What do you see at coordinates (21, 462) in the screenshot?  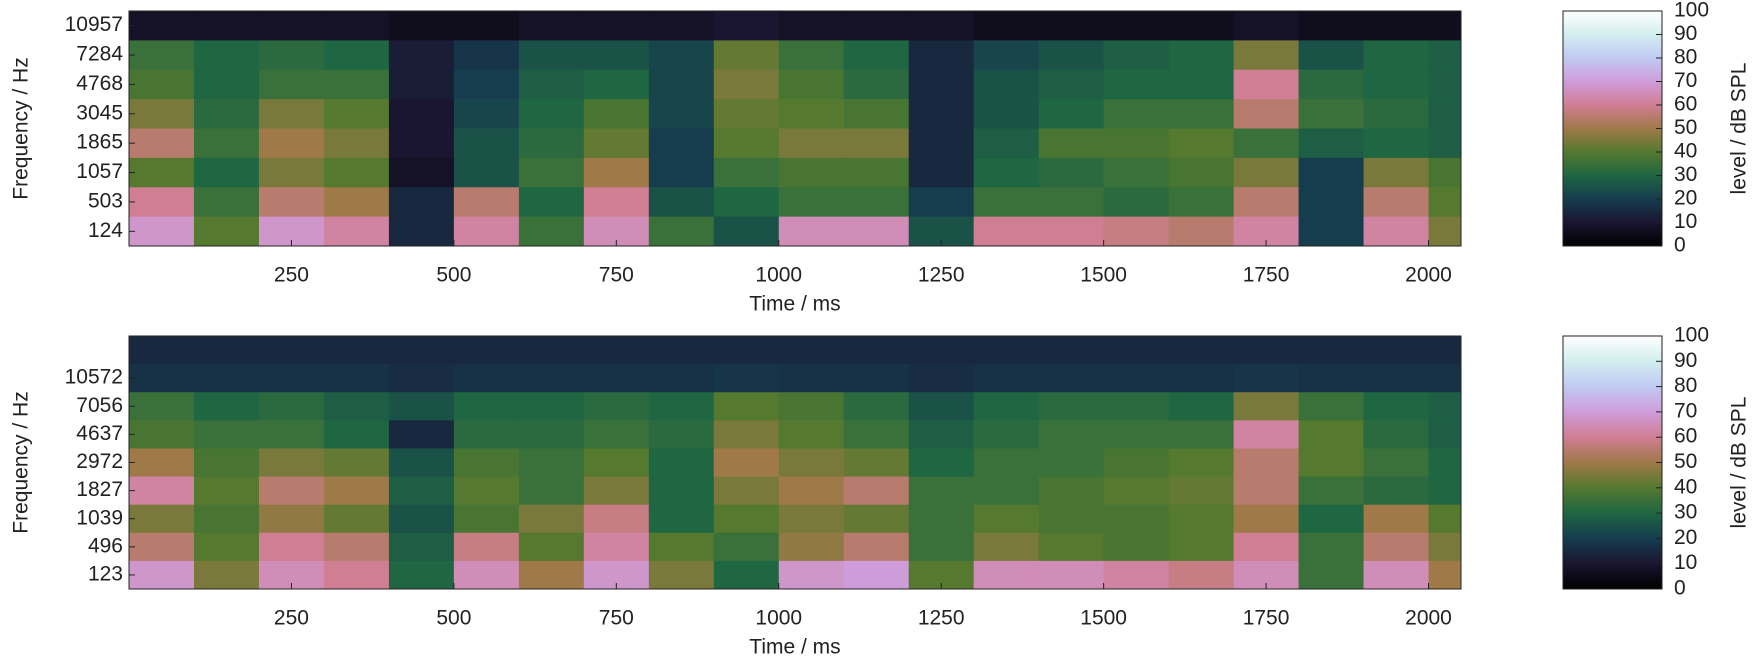 I see `y-axis-label: Frequency / Hz` at bounding box center [21, 462].